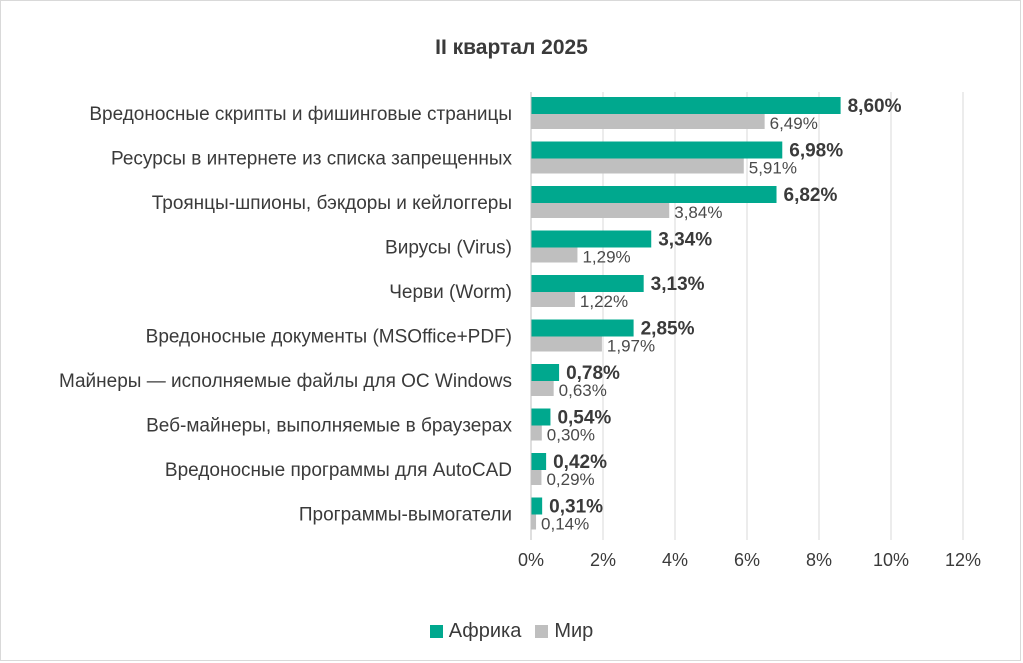 The width and height of the screenshot is (1023, 663). Describe the element at coordinates (816, 151) in the screenshot. I see `data-label-africa: 6,98%` at that location.